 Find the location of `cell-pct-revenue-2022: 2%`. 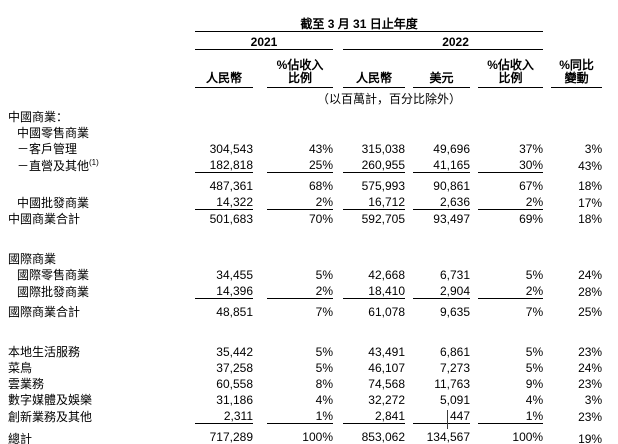

cell-pct-revenue-2022: 2% is located at coordinates (511, 201).